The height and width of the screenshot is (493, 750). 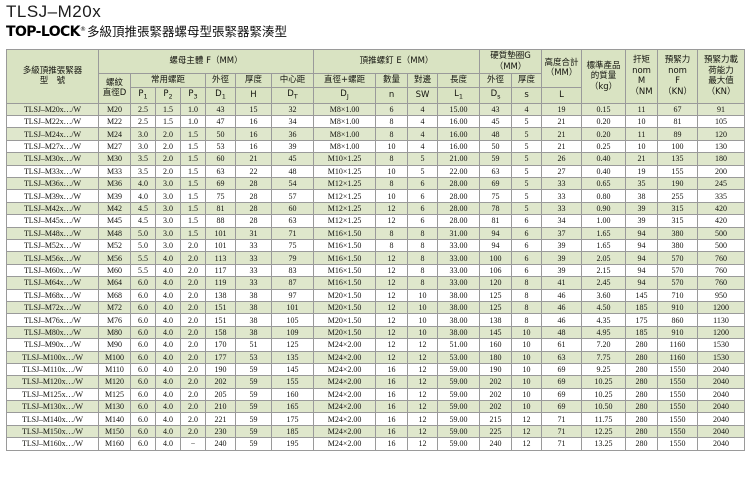 I want to click on cell-mass: 4.95, so click(x=604, y=332).